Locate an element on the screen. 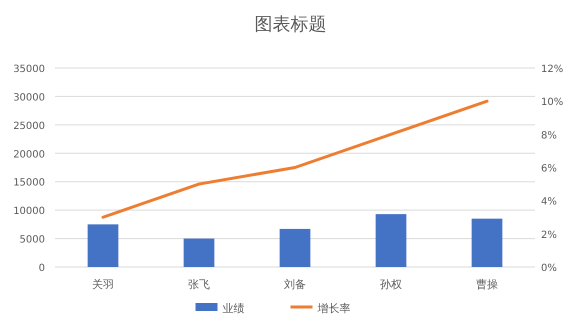 The height and width of the screenshot is (326, 581). y-tick-label: 20000 is located at coordinates (29, 154).